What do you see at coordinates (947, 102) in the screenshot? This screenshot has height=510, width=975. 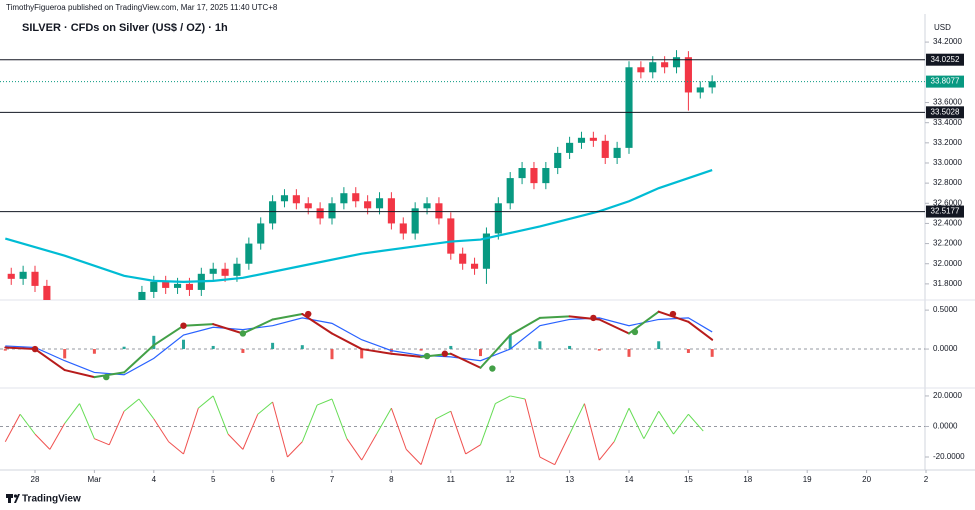 I see `y-tick-label: 33.6000` at bounding box center [947, 102].